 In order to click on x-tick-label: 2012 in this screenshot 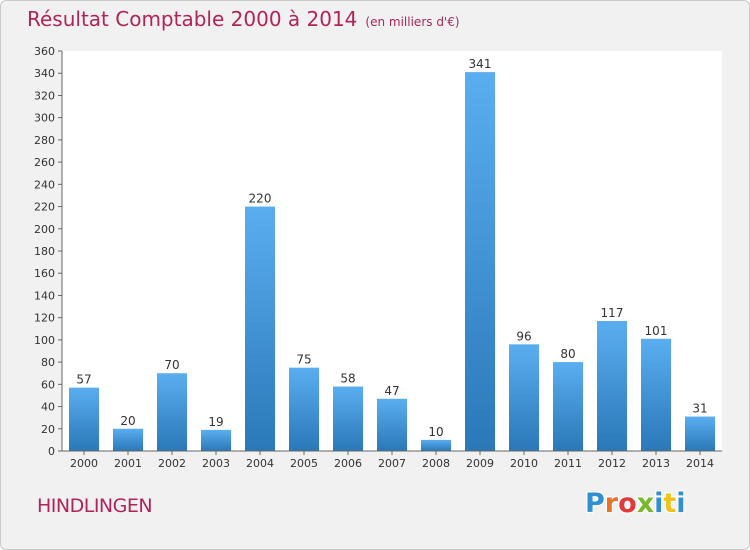, I will do `click(612, 463)`.